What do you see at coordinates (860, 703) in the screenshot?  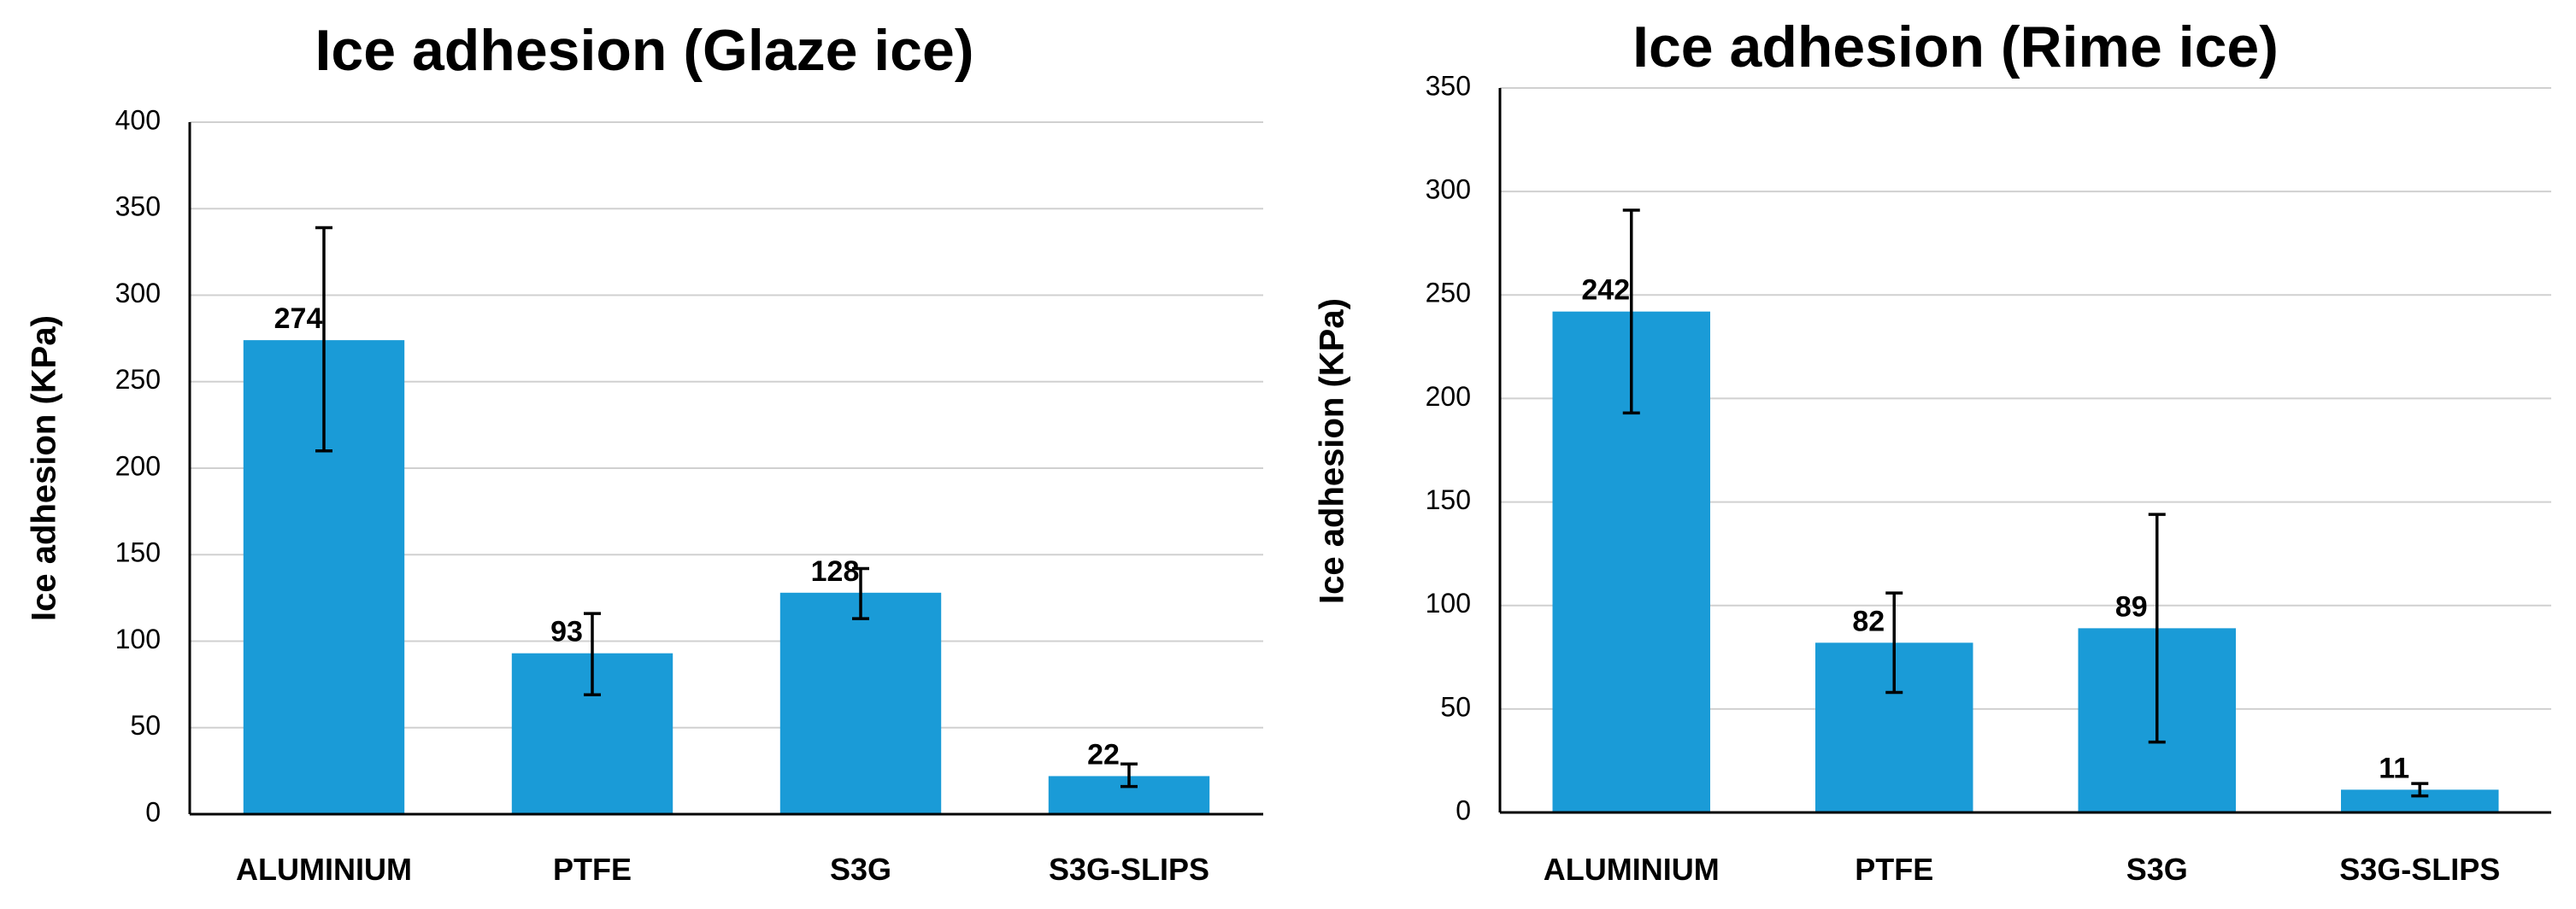 I see `bar-s3g` at bounding box center [860, 703].